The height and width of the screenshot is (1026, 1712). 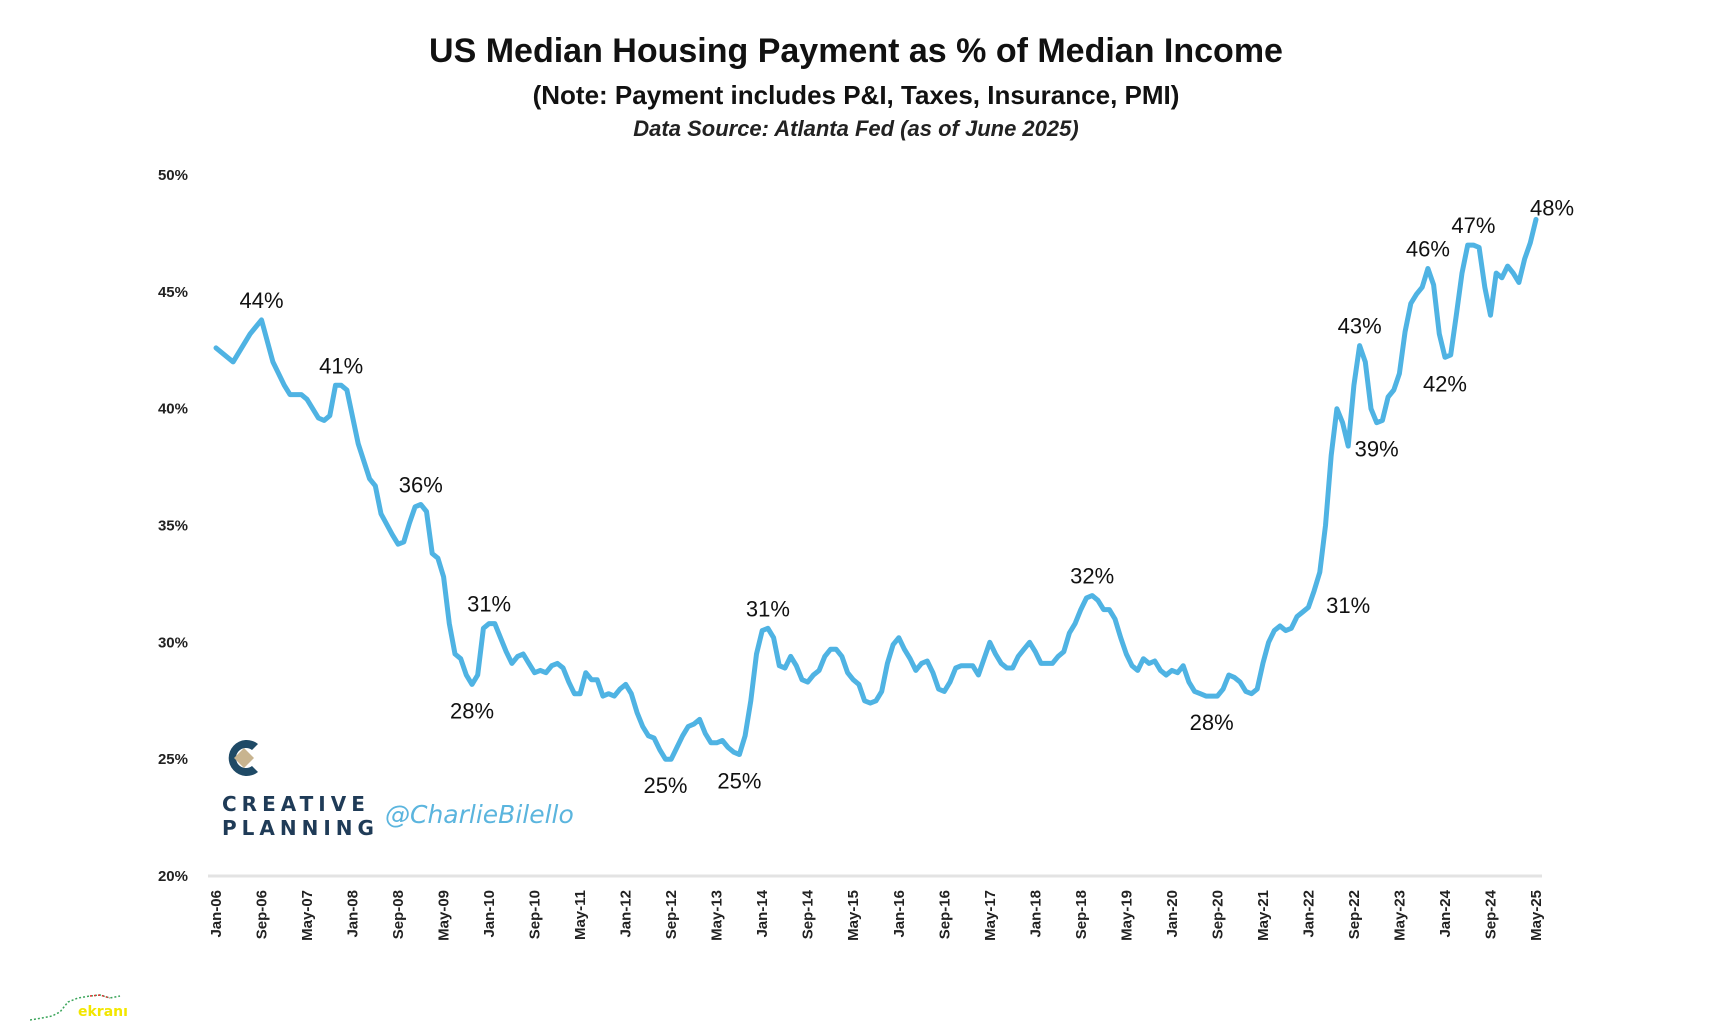 What do you see at coordinates (1536, 915) in the screenshot?
I see `x-tick-label: May-25` at bounding box center [1536, 915].